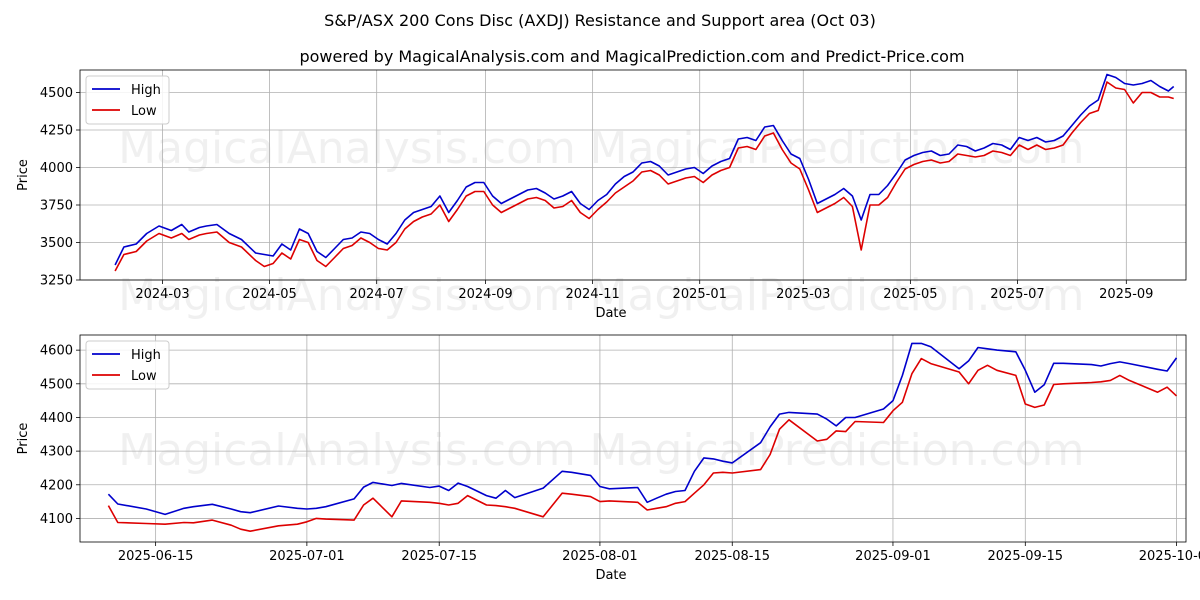 The height and width of the screenshot is (600, 1200). Describe the element at coordinates (910, 294) in the screenshot. I see `x-tick-label: 2025-05` at that location.